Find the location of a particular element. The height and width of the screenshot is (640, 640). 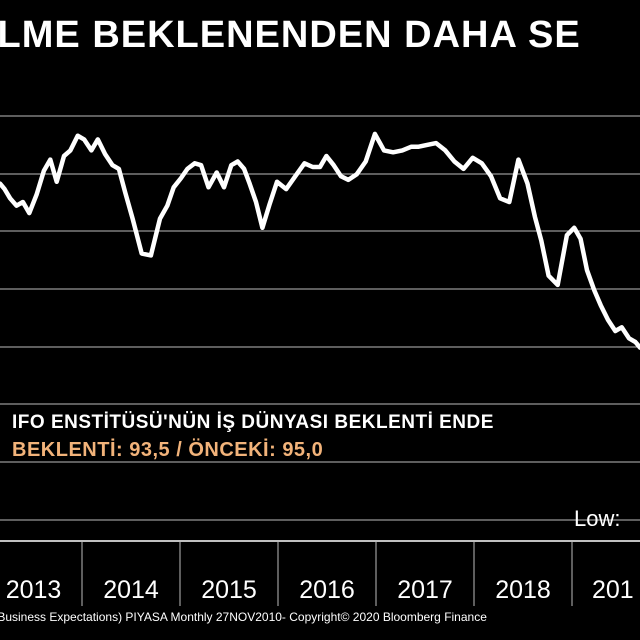

x-tick-label: 2018 is located at coordinates (523, 590).